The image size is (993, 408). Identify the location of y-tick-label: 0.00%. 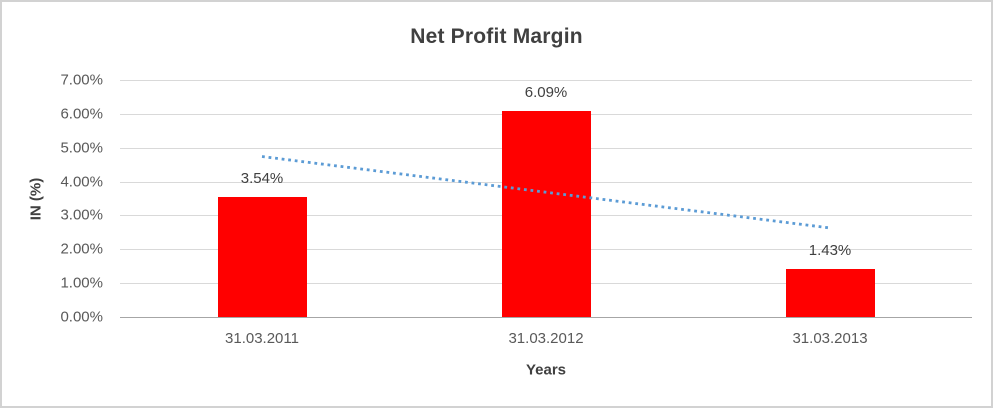
(81, 317).